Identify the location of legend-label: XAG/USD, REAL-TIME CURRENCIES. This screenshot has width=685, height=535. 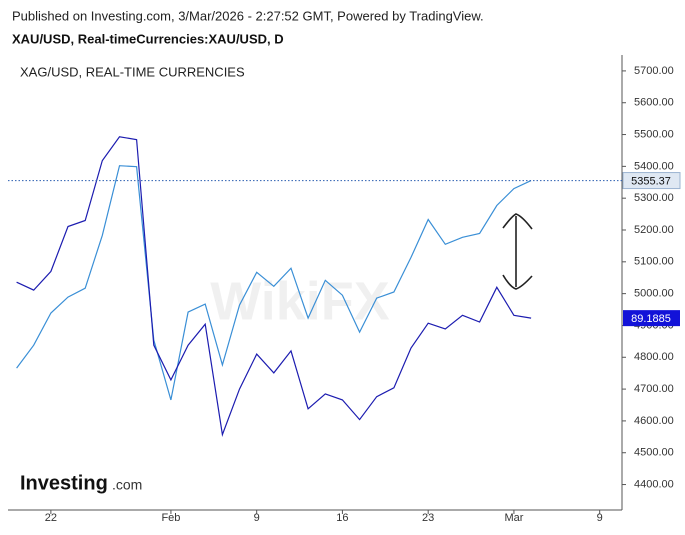
(132, 71).